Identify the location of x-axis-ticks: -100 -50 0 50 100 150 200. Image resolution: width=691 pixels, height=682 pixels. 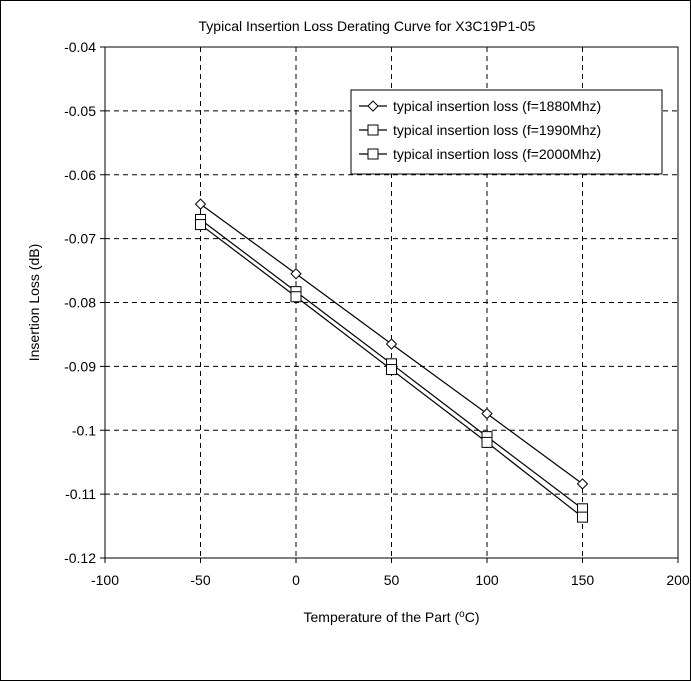
(390, 573).